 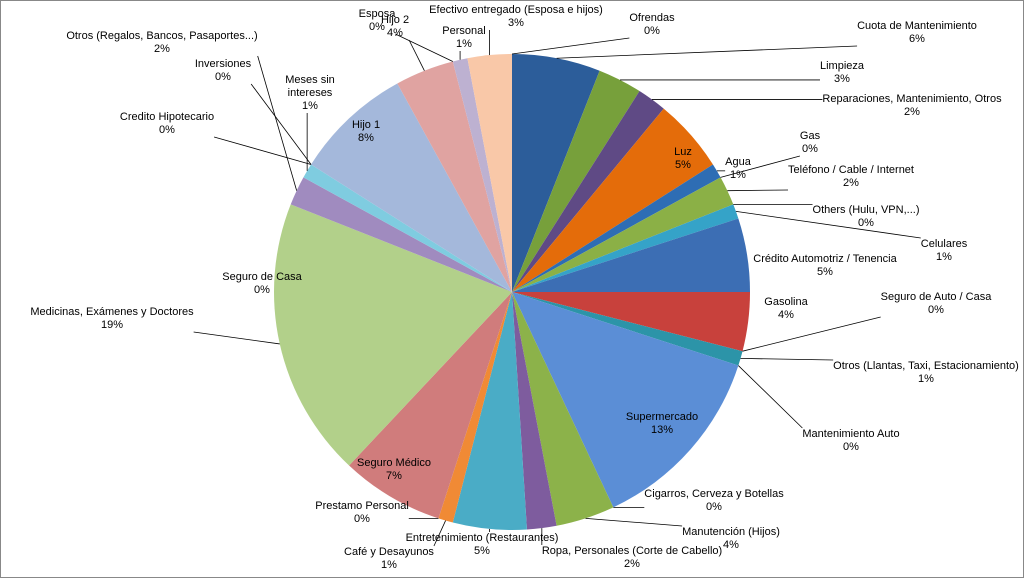 What do you see at coordinates (842, 66) in the screenshot?
I see `category-name: Limpieza` at bounding box center [842, 66].